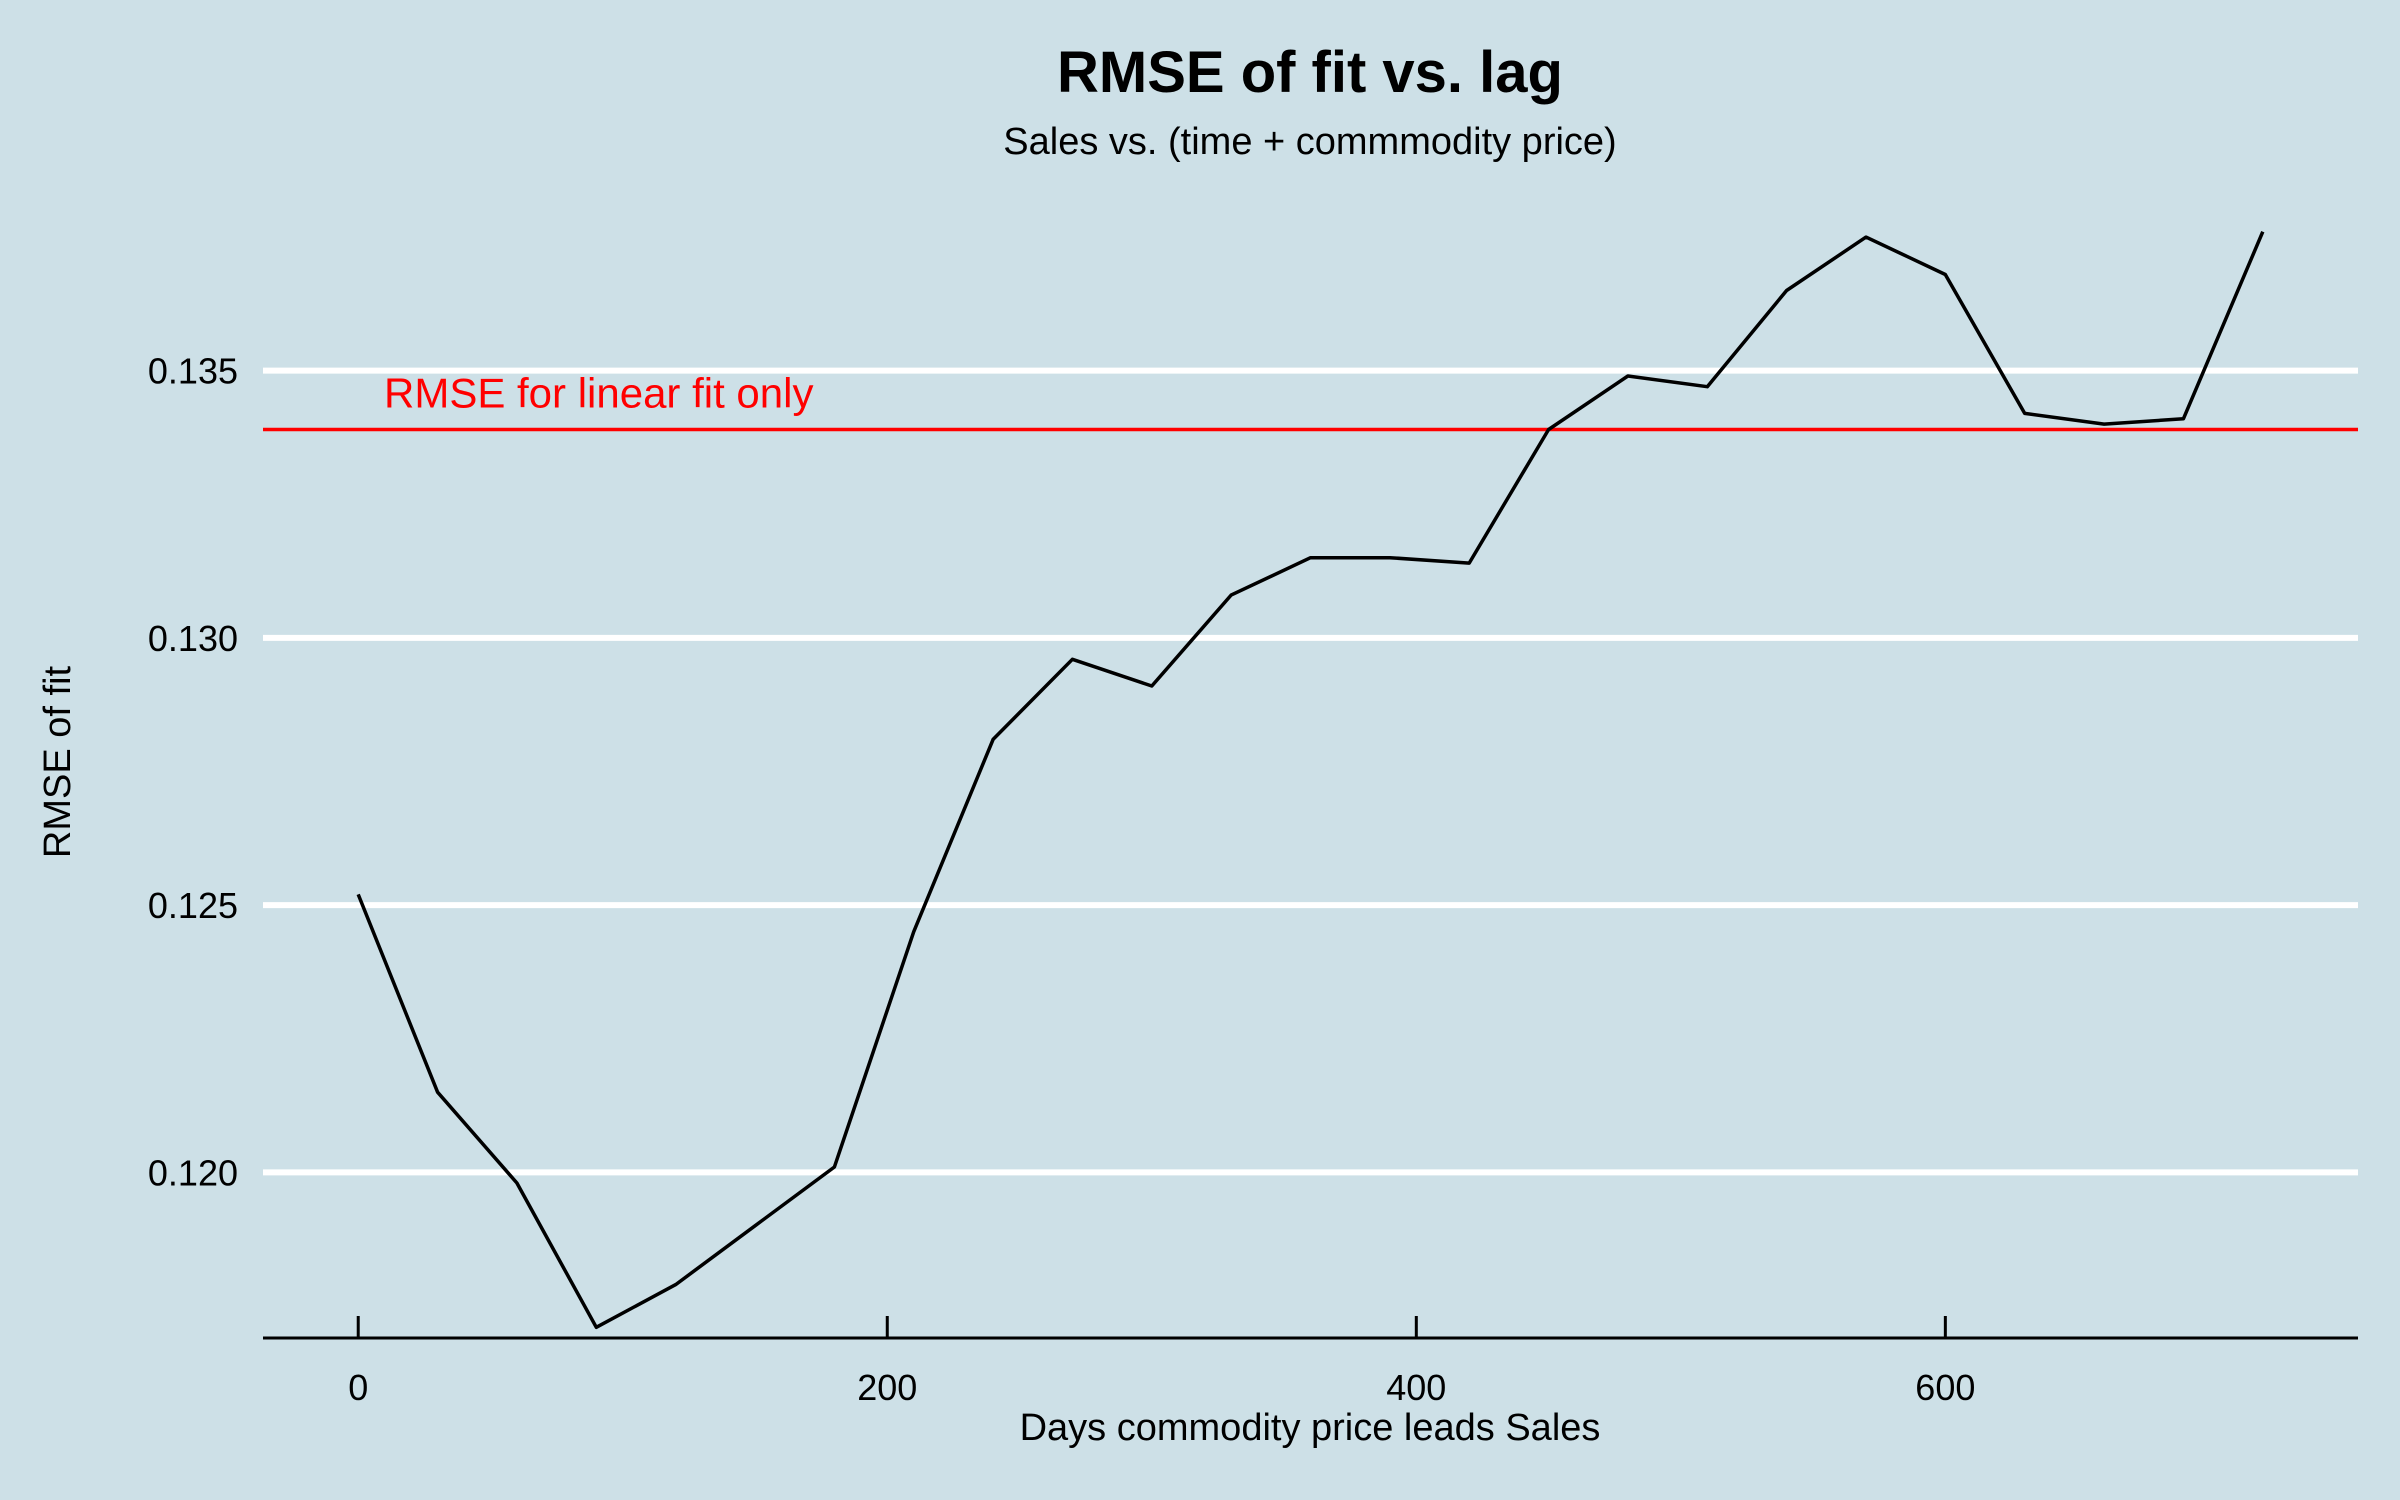  I want to click on y-tick-label: 0.120, so click(193, 1172).